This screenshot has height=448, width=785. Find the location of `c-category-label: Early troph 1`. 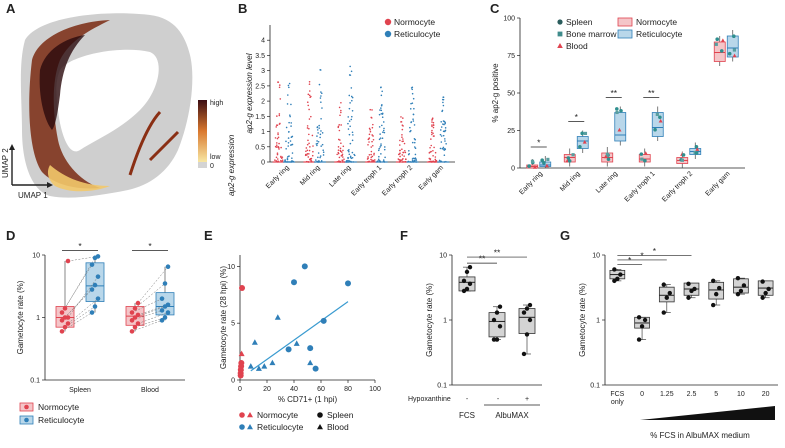

c-category-label: Early troph 1 is located at coordinates (640, 186).